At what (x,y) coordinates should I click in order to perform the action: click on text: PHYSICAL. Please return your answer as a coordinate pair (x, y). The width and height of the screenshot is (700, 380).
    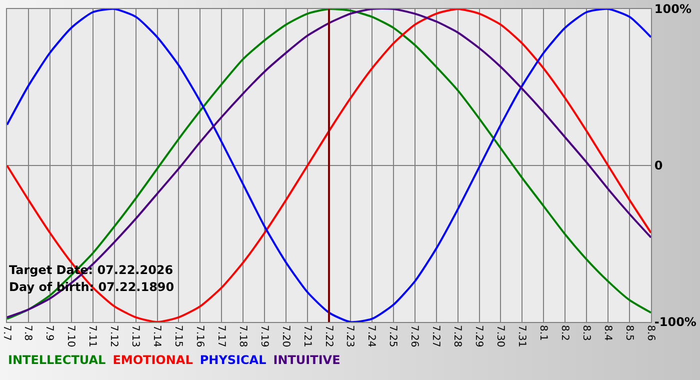
    Looking at the image, I should click on (233, 360).